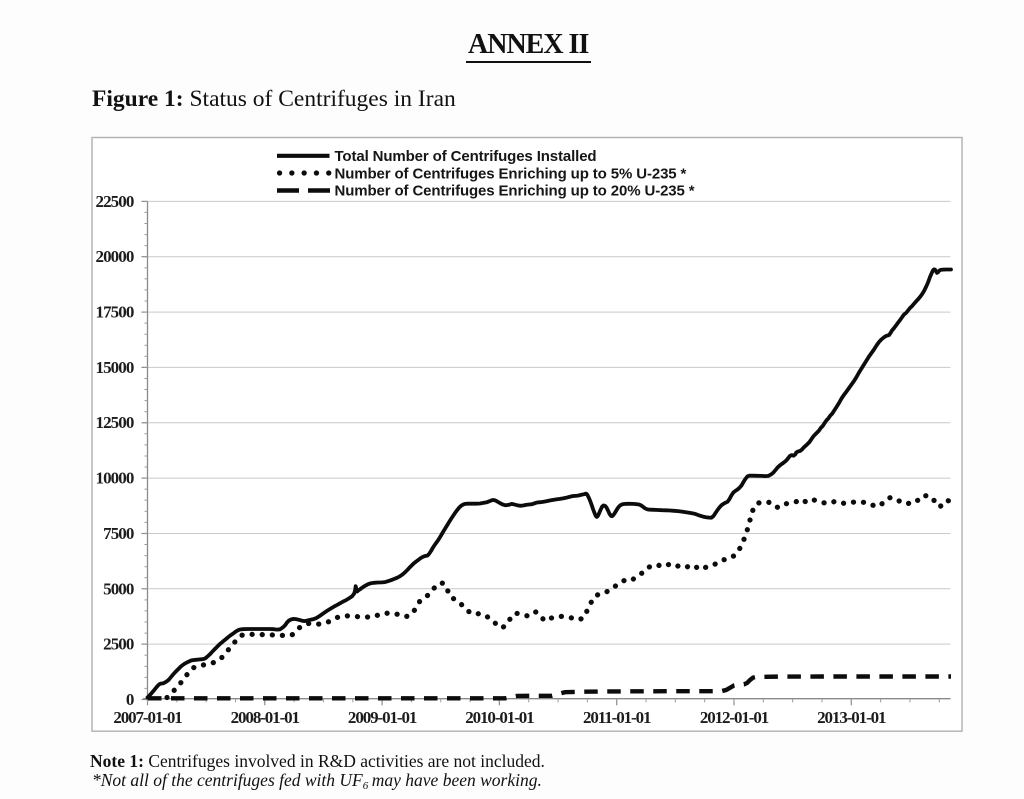  Describe the element at coordinates (114, 478) in the screenshot. I see `svg-text: 10000` at that location.